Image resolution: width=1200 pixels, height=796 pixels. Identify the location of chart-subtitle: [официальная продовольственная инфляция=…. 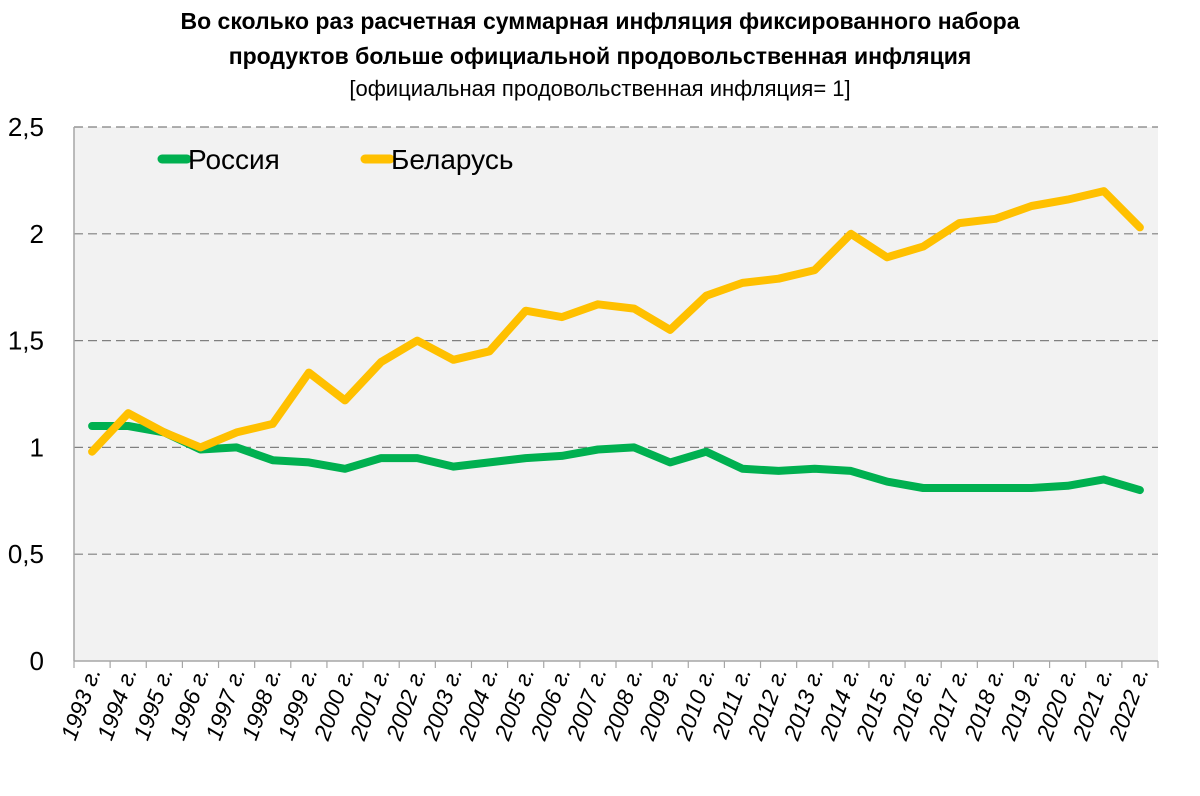
(600, 88).